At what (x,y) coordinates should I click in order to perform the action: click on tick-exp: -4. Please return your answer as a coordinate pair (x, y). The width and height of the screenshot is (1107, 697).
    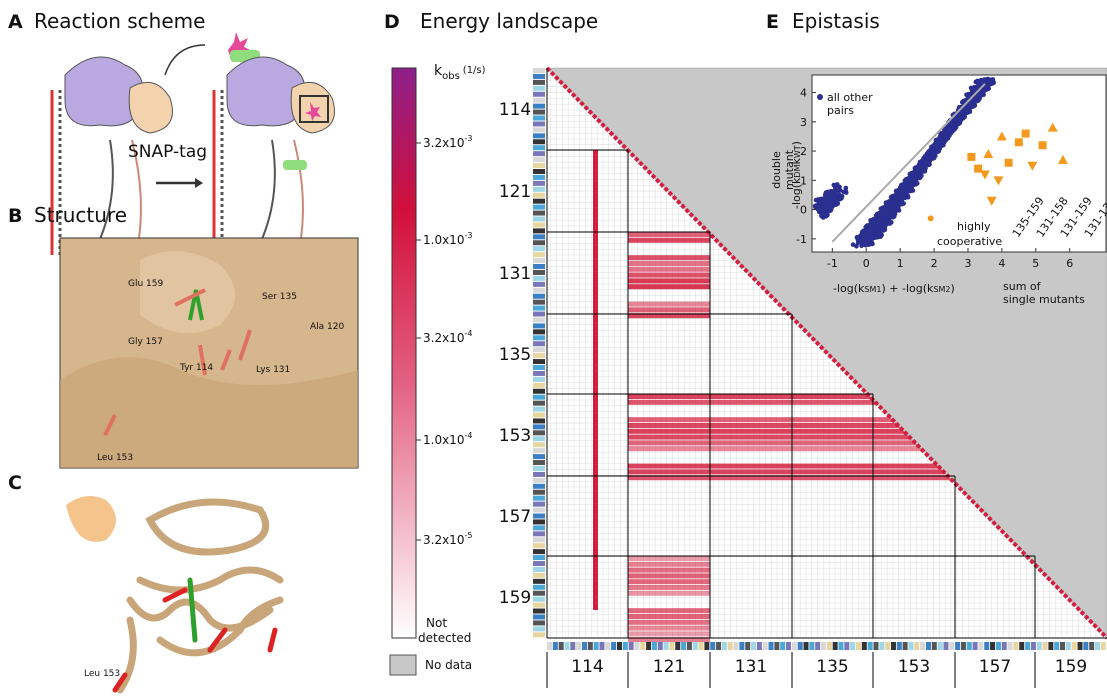
    Looking at the image, I should click on (468, 435).